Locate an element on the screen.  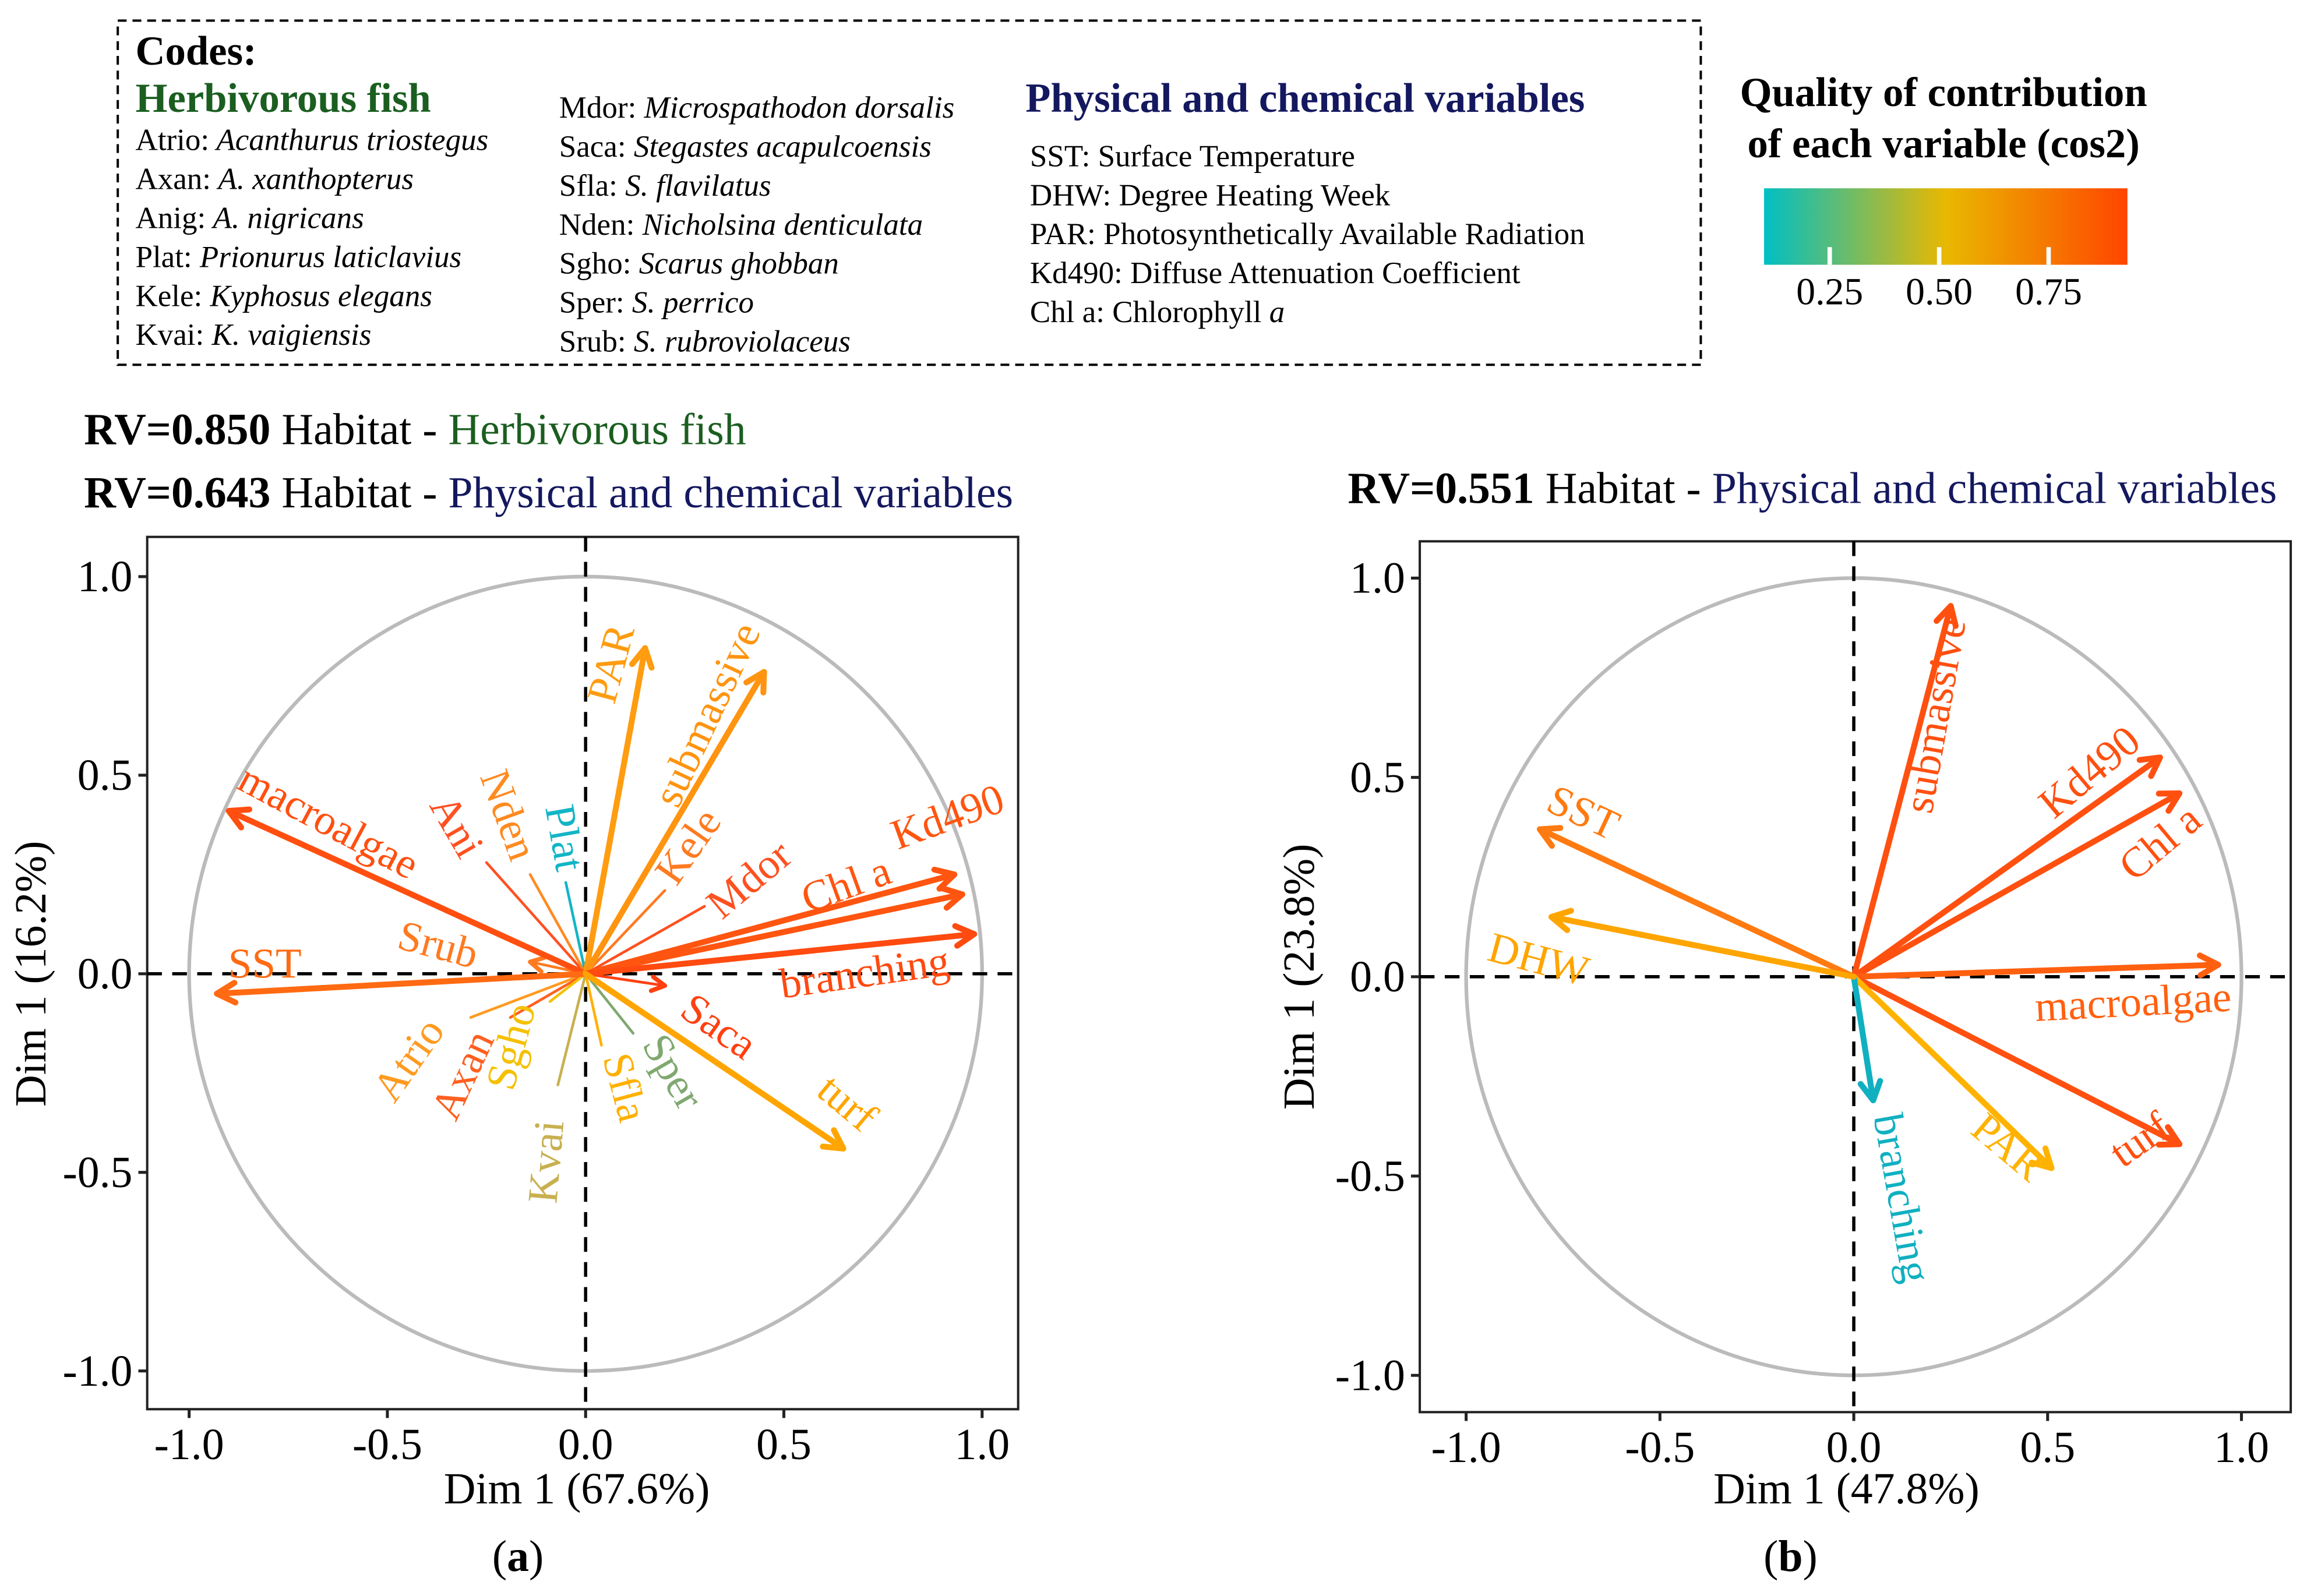
legend-code: Anig: is located at coordinates (170, 218).